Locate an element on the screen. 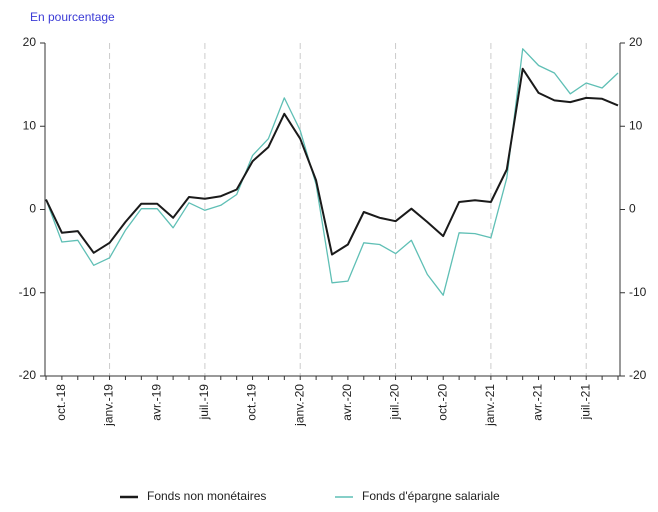 This screenshot has width=658, height=512. y-tick-label: -20 is located at coordinates (28, 375).